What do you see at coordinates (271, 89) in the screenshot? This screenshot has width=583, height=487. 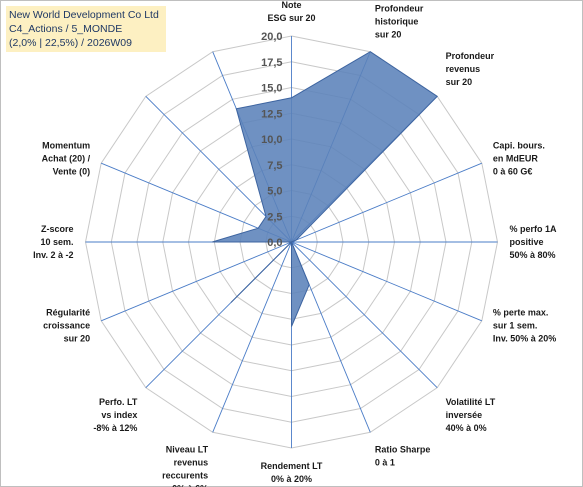 I see `tick-label: 15,0` at bounding box center [271, 89].